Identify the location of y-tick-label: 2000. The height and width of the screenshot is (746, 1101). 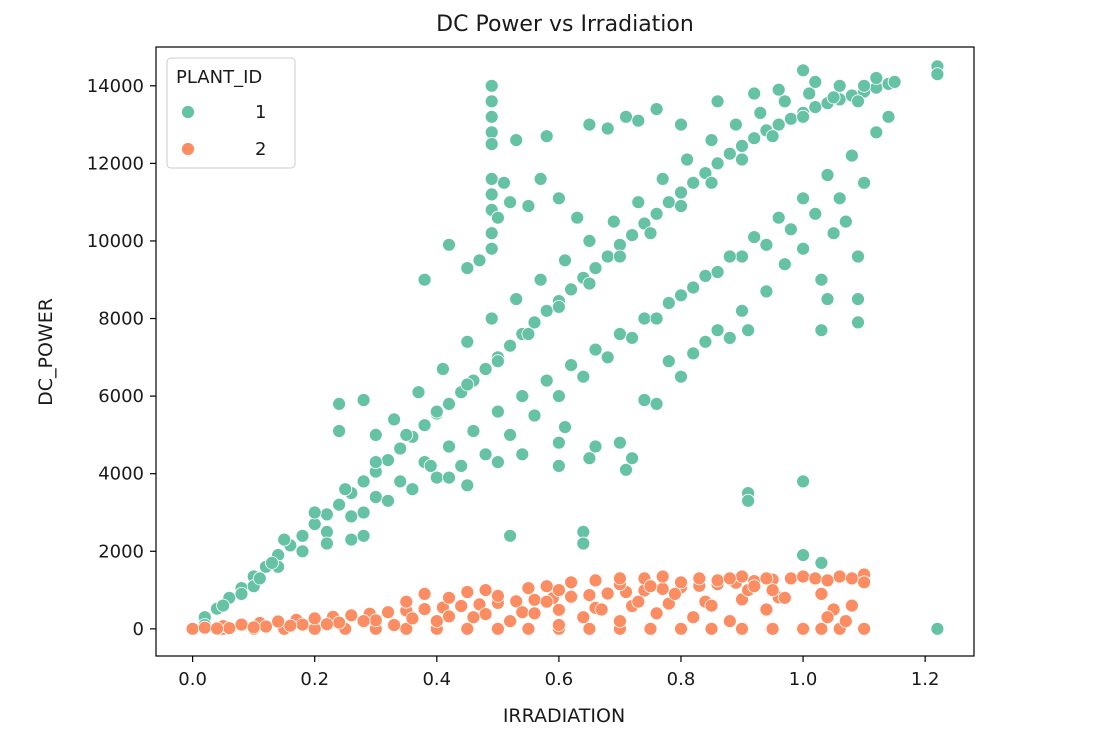
(121, 551).